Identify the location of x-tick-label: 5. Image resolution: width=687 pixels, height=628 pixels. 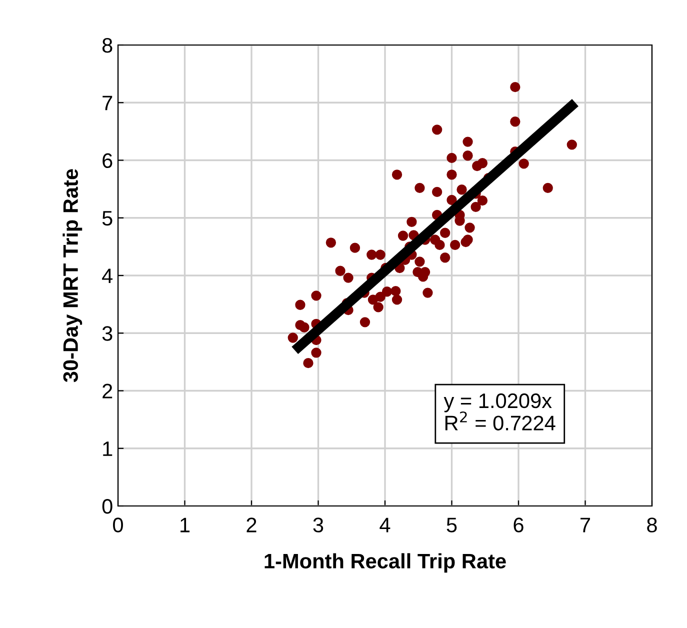
(451, 525).